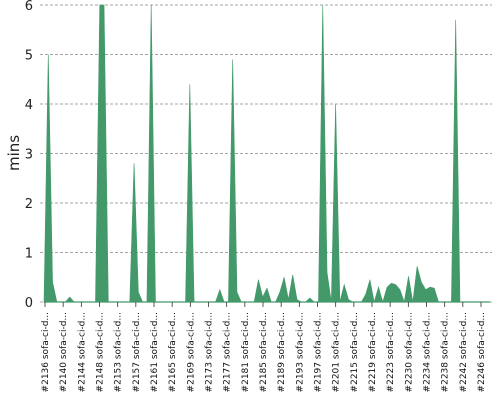  What do you see at coordinates (29, 105) in the screenshot?
I see `y-tick-label: 4` at bounding box center [29, 105].